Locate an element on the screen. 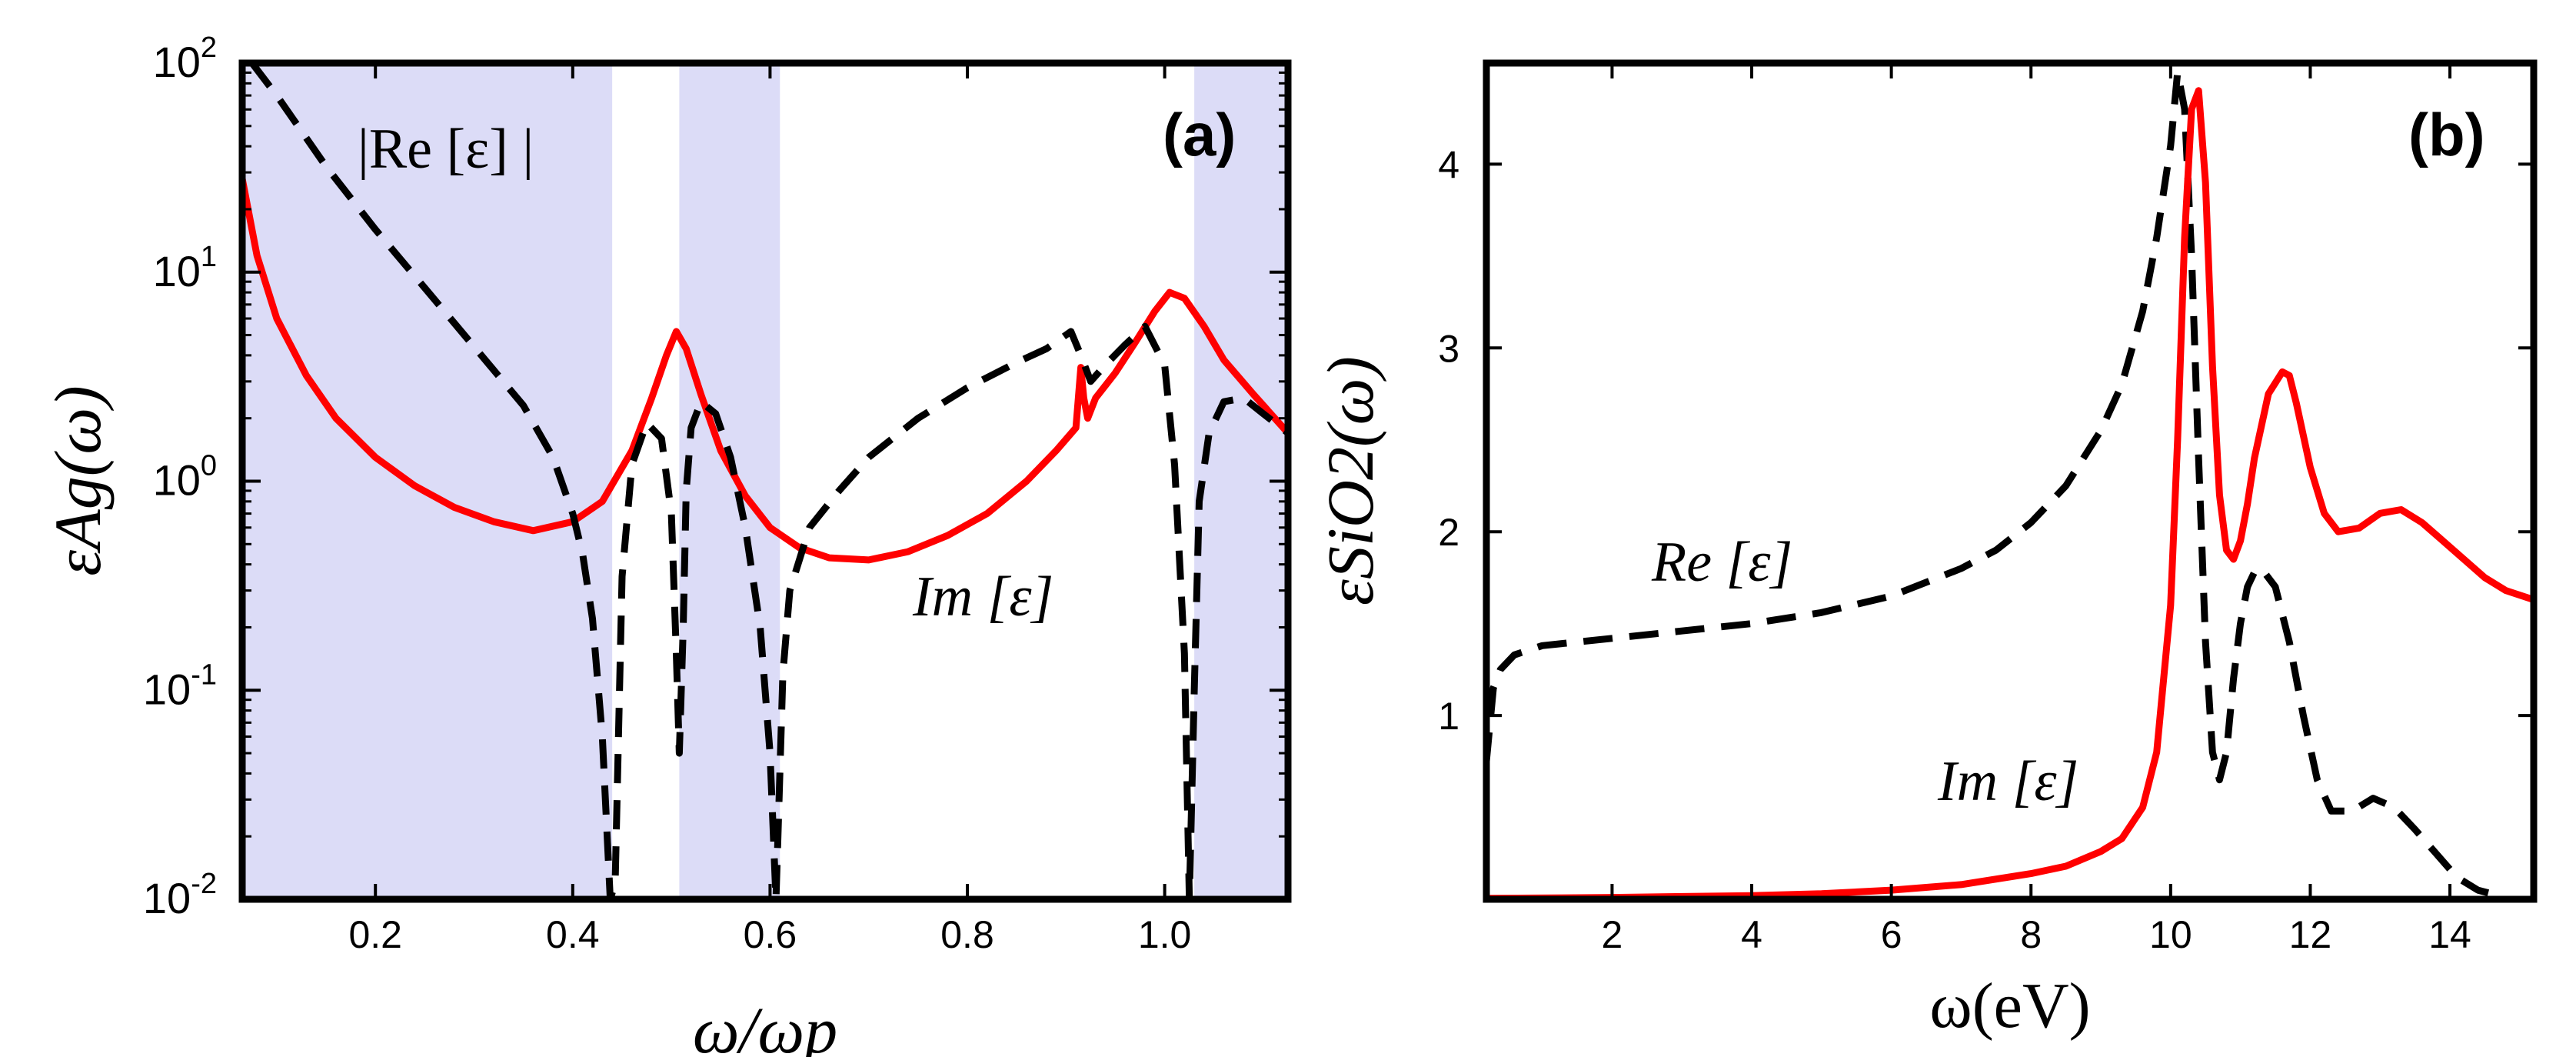  x-tick-labels: 2 4 6 8 10 12 14 is located at coordinates (2036, 934).